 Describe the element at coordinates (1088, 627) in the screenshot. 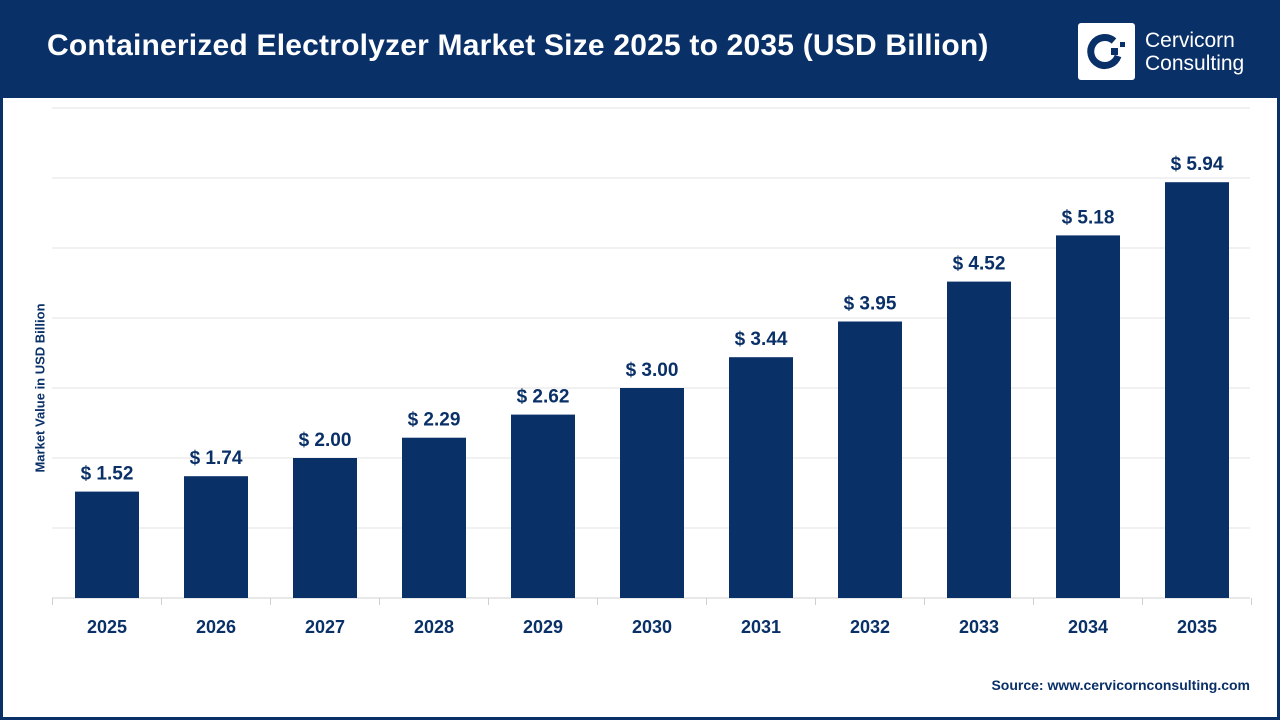

I see `x-tick-label: 2034` at that location.